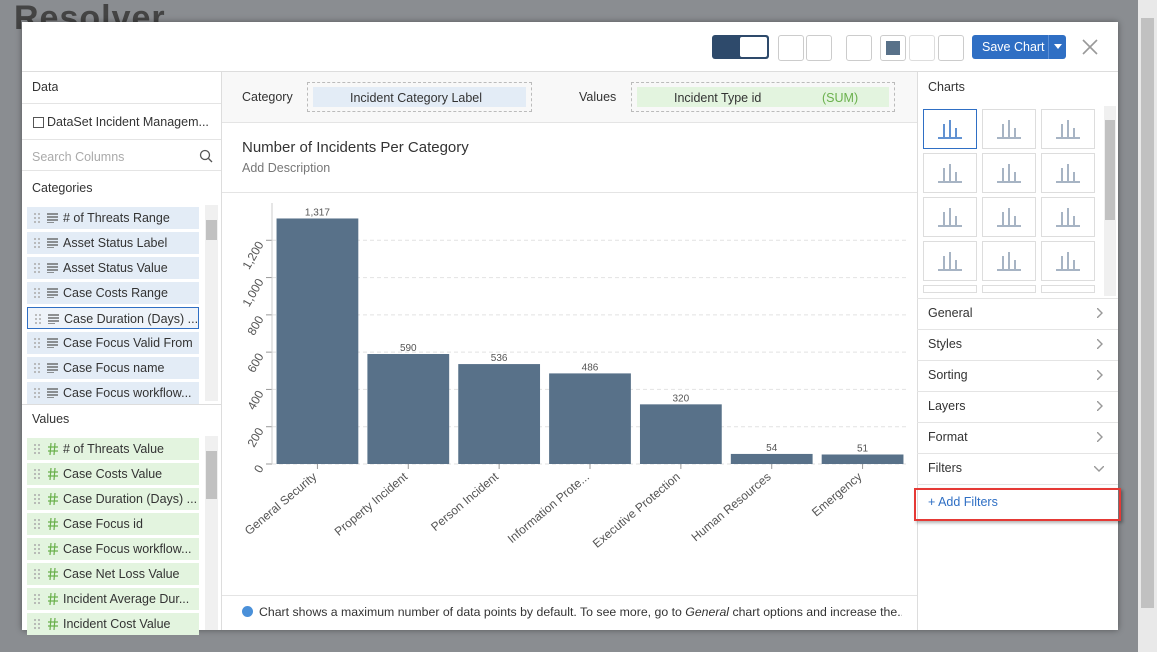 The width and height of the screenshot is (1157, 652). I want to click on y-tick-label: 1,200, so click(252, 255).